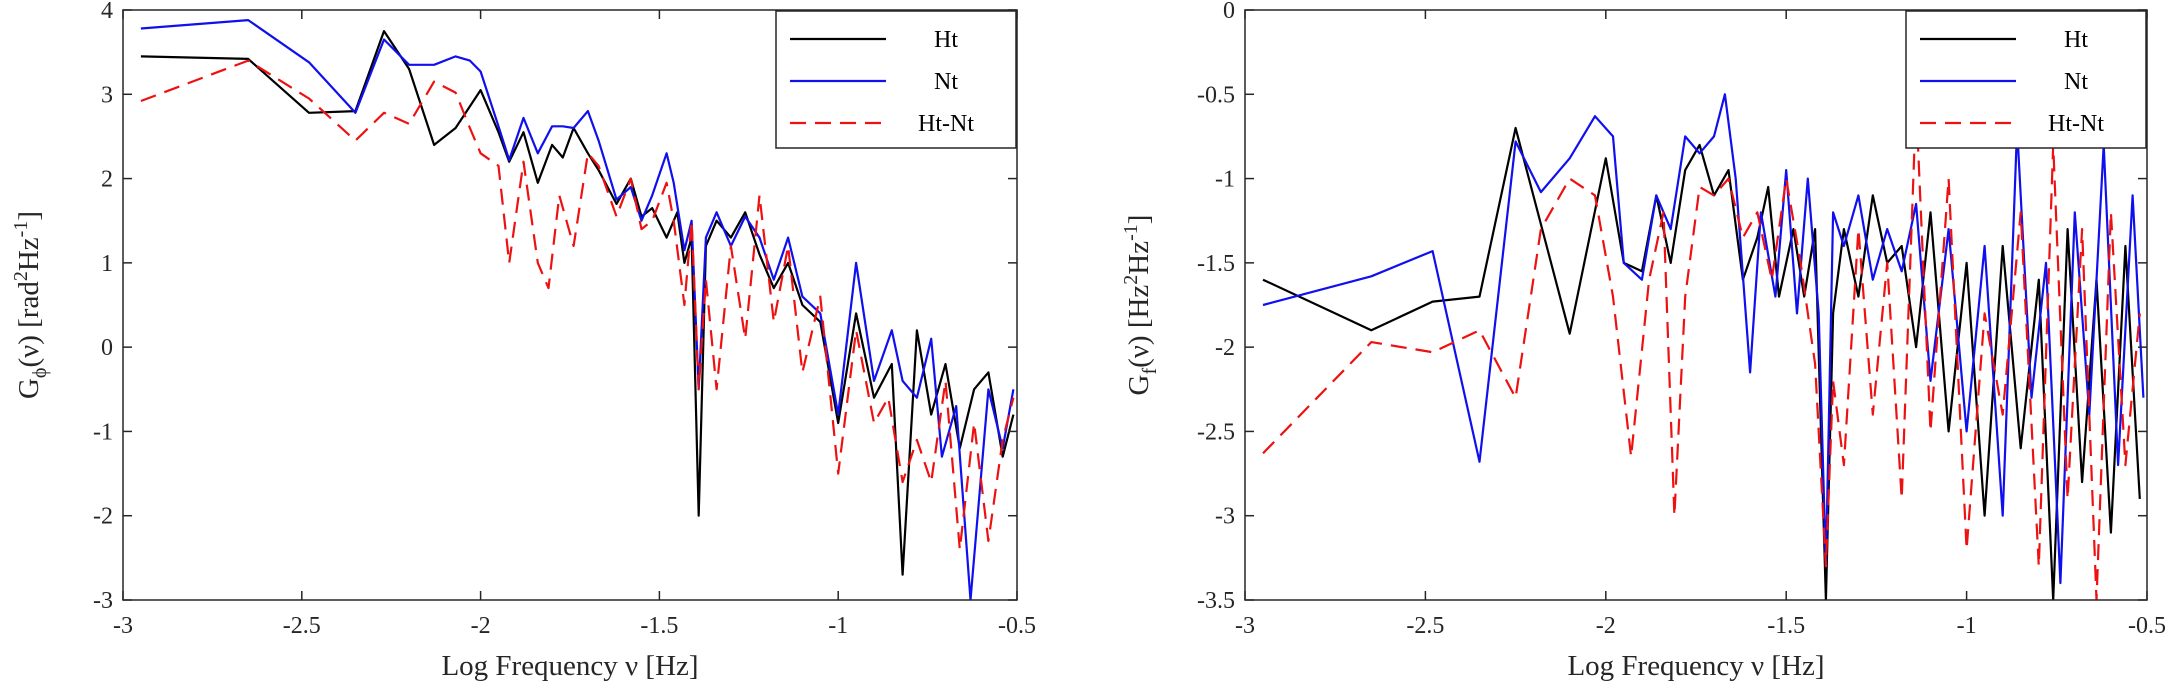 The image size is (2170, 695). I want to click on y-tick-label: 2, so click(107, 180).